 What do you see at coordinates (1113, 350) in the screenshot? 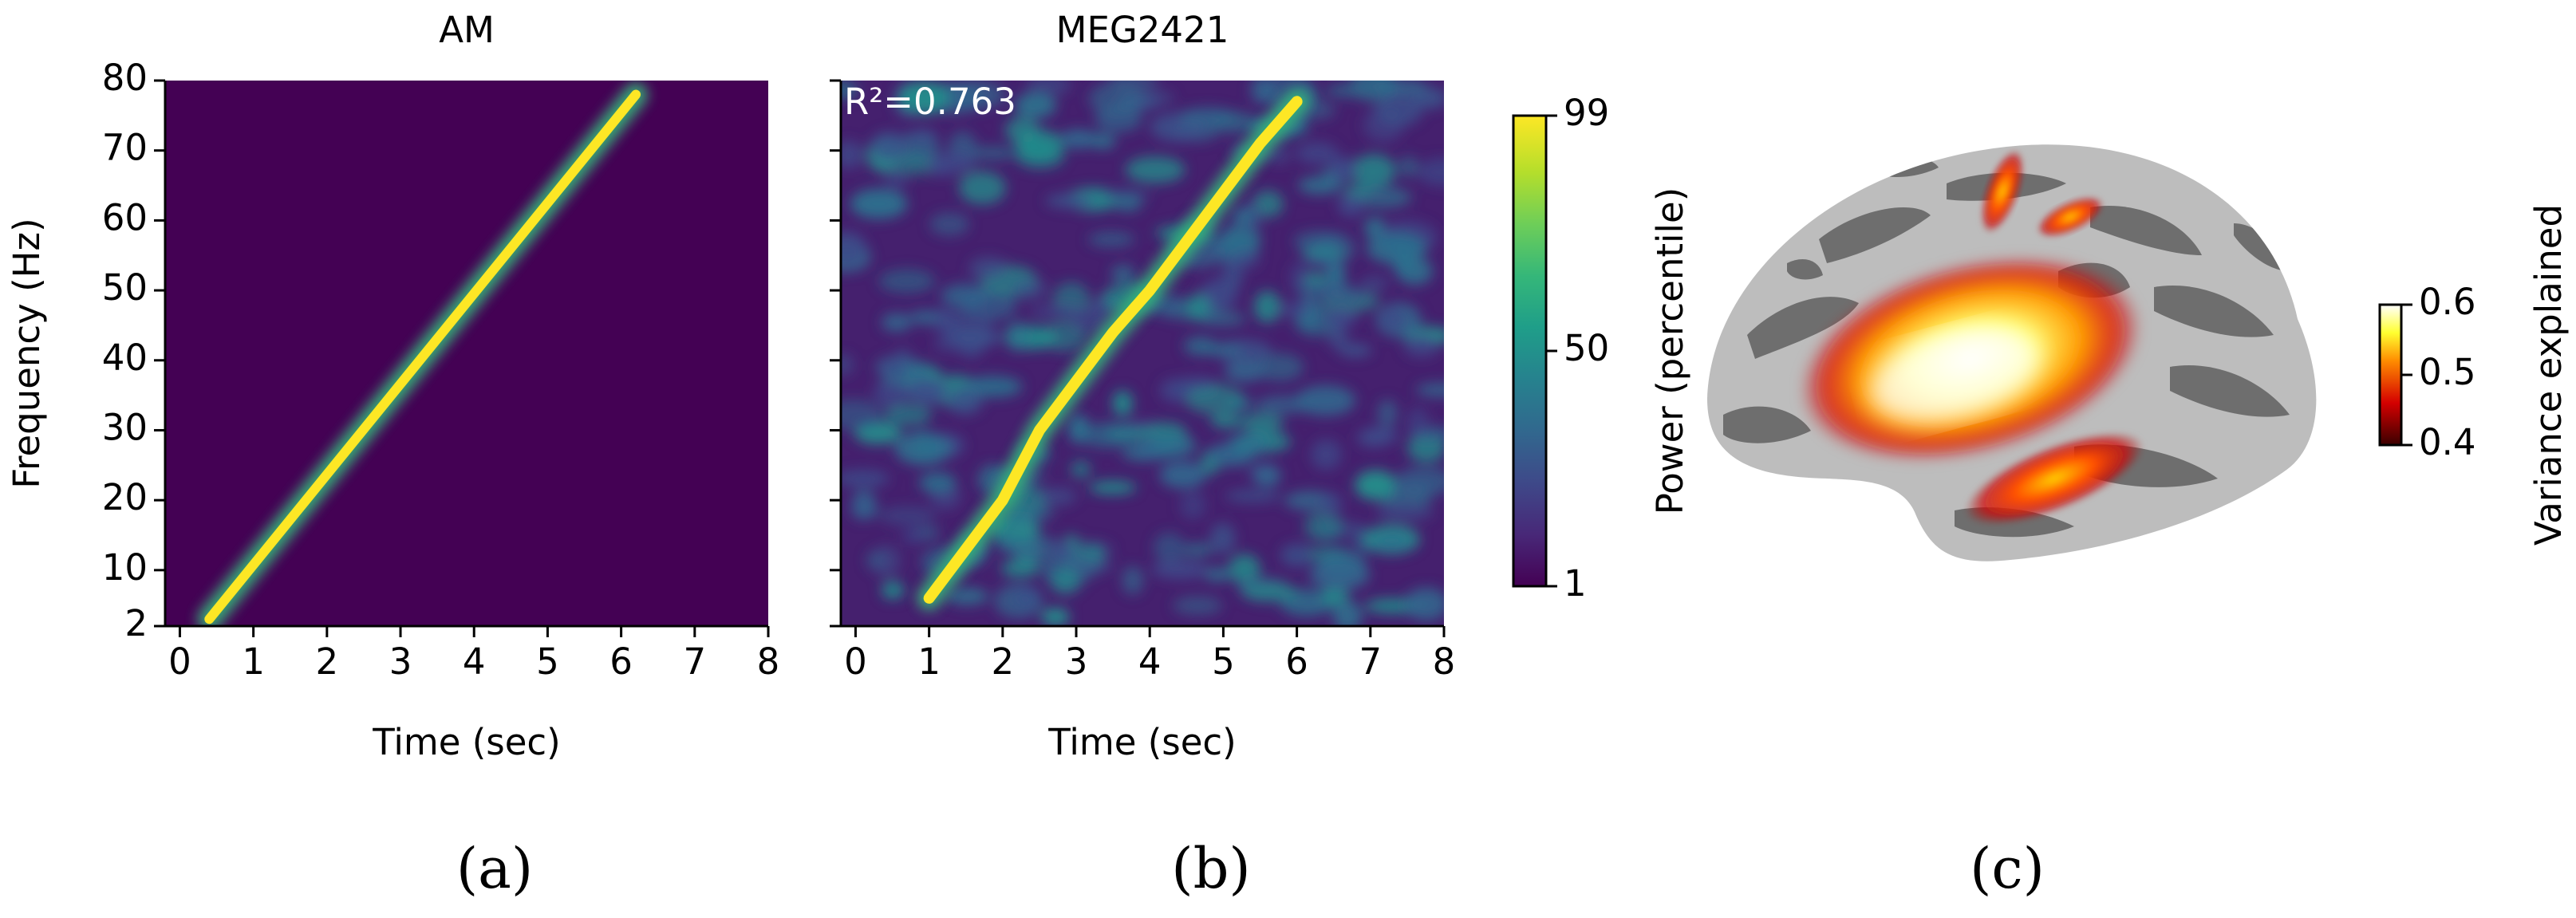
I see `ridge` at bounding box center [1113, 350].